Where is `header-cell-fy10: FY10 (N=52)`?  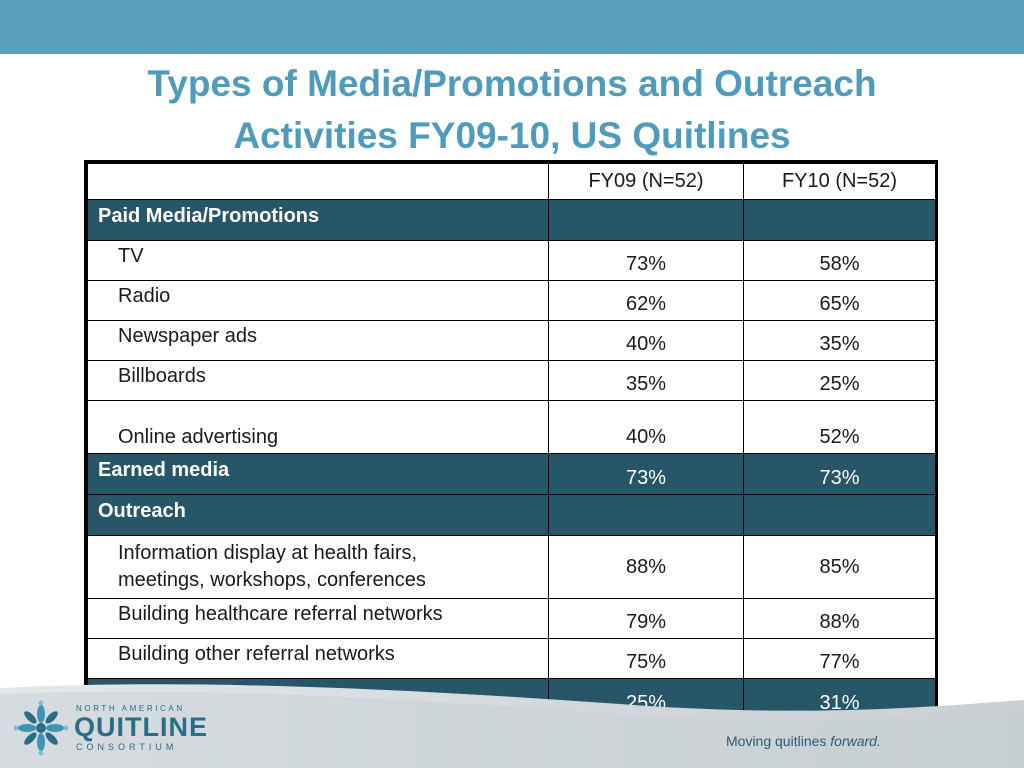
header-cell-fy10: FY10 (N=52) is located at coordinates (839, 181).